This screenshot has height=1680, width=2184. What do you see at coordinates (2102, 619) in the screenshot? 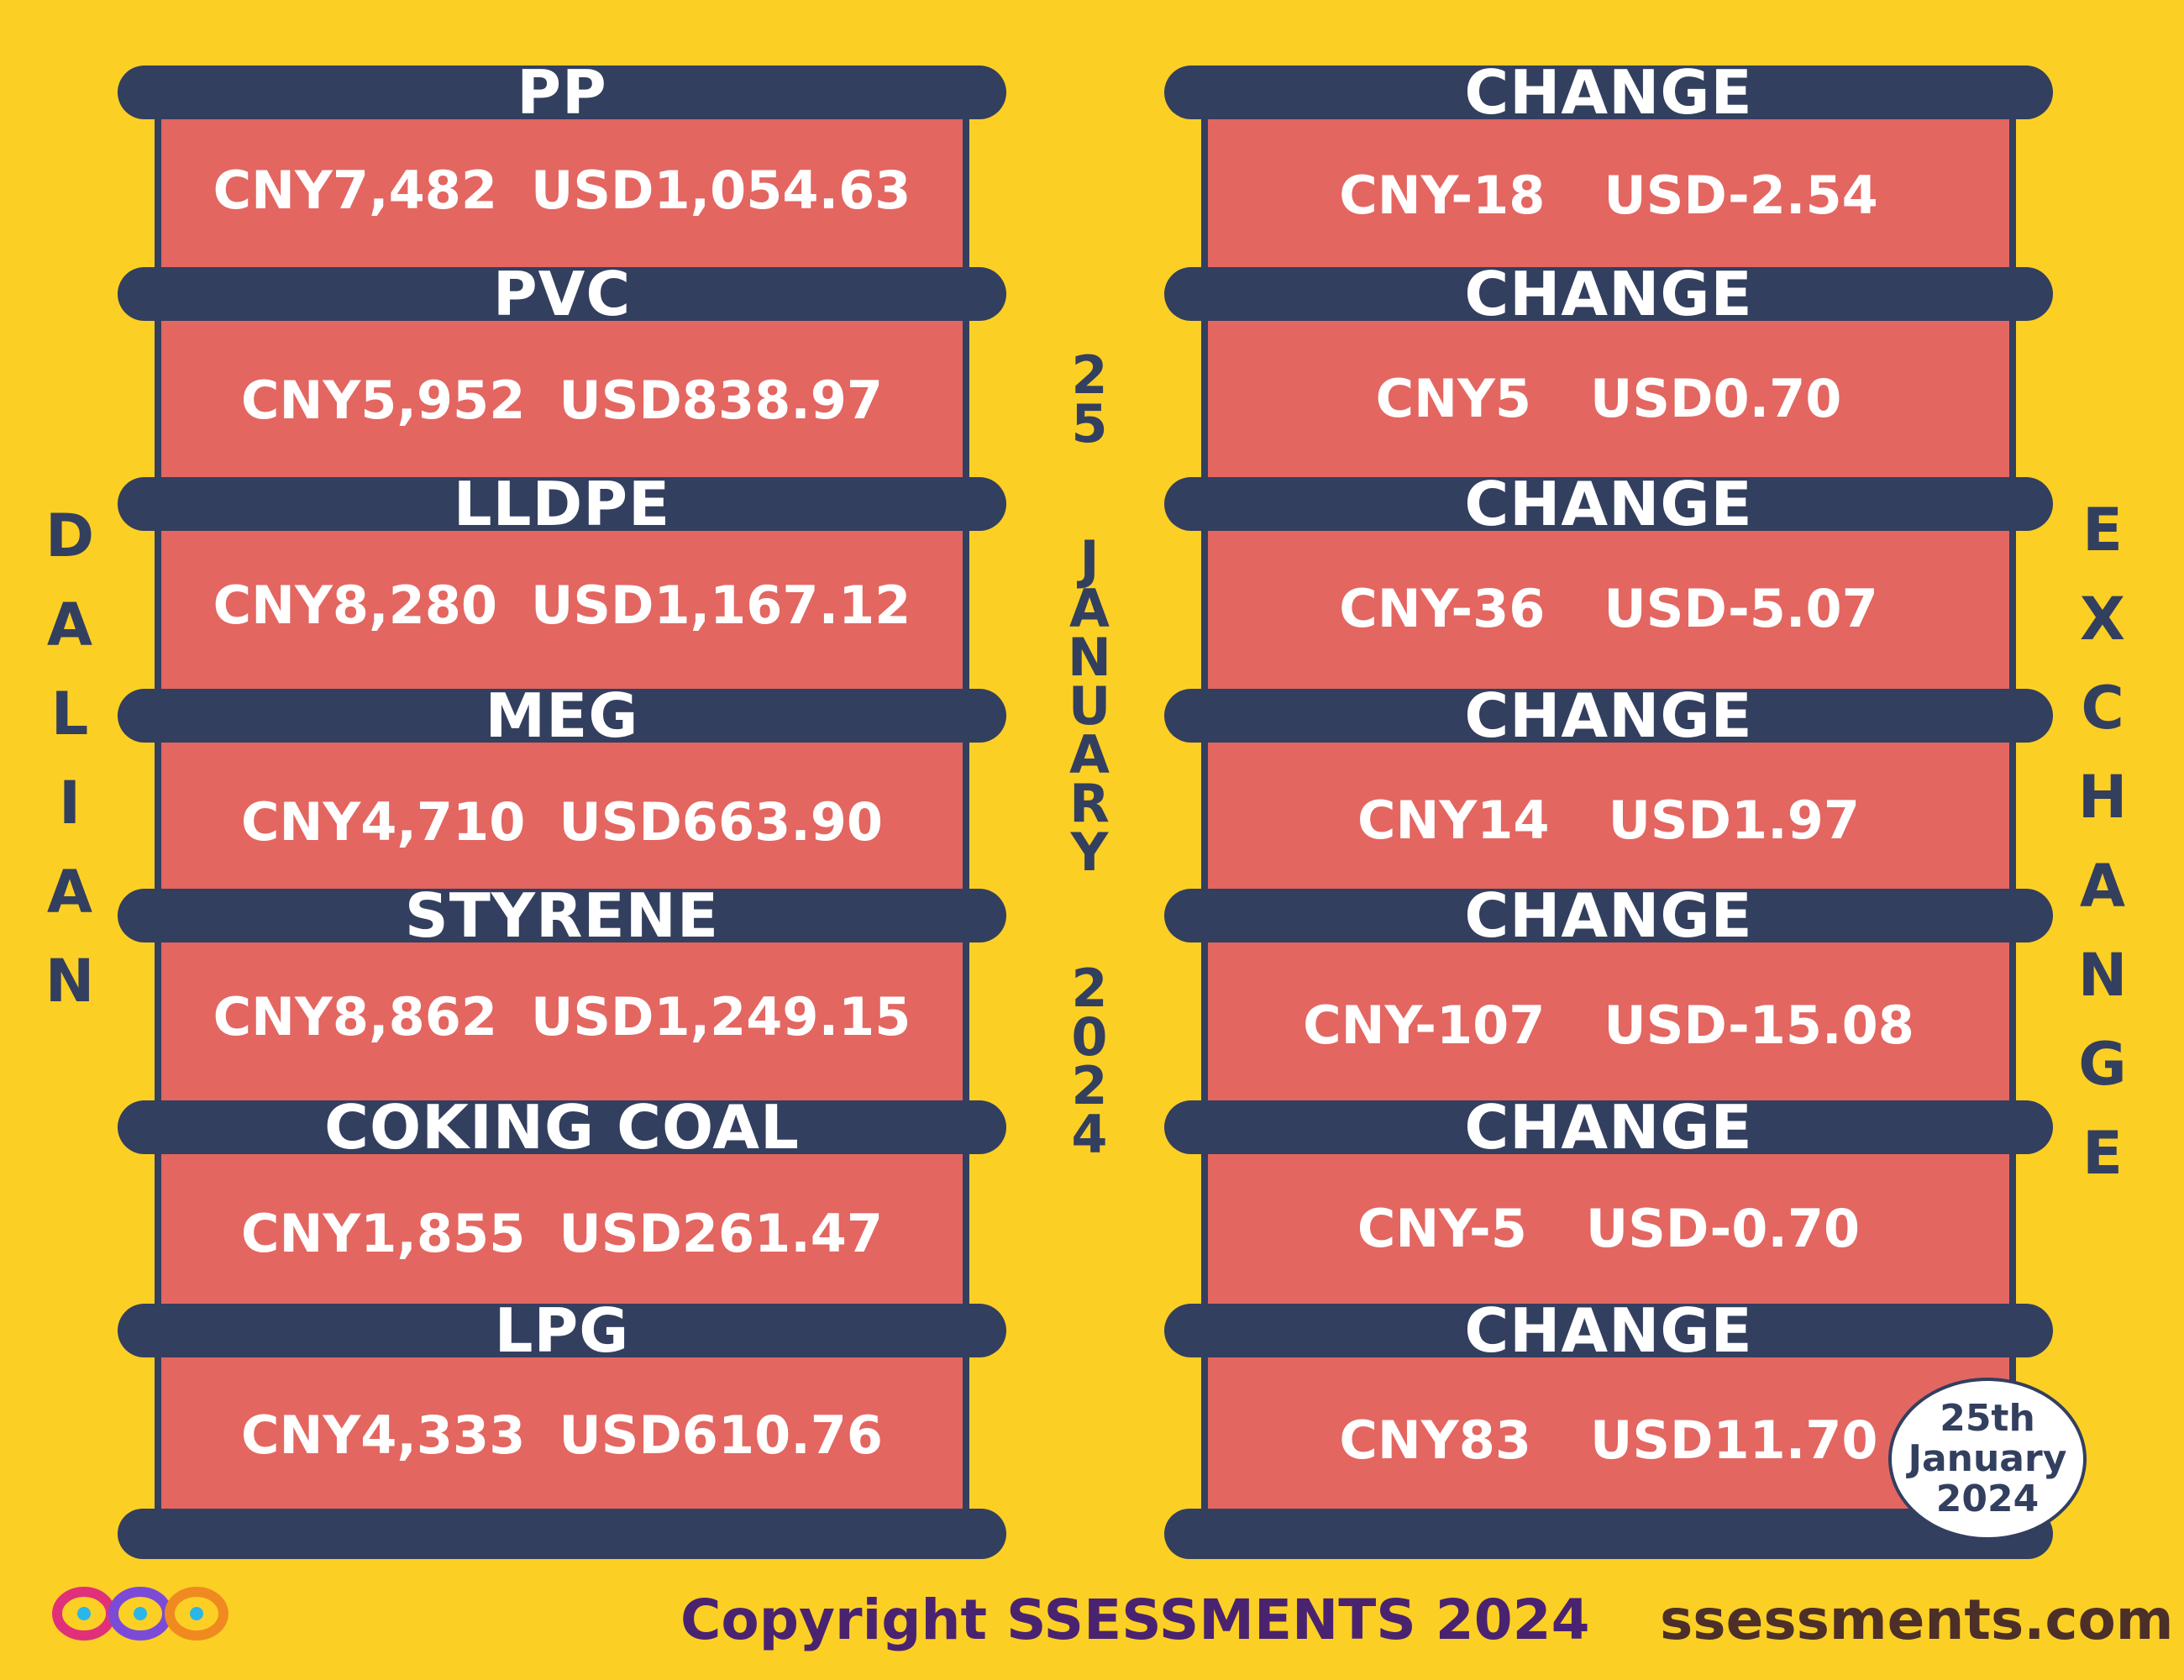
I see `exchange-letter: X` at bounding box center [2102, 619].